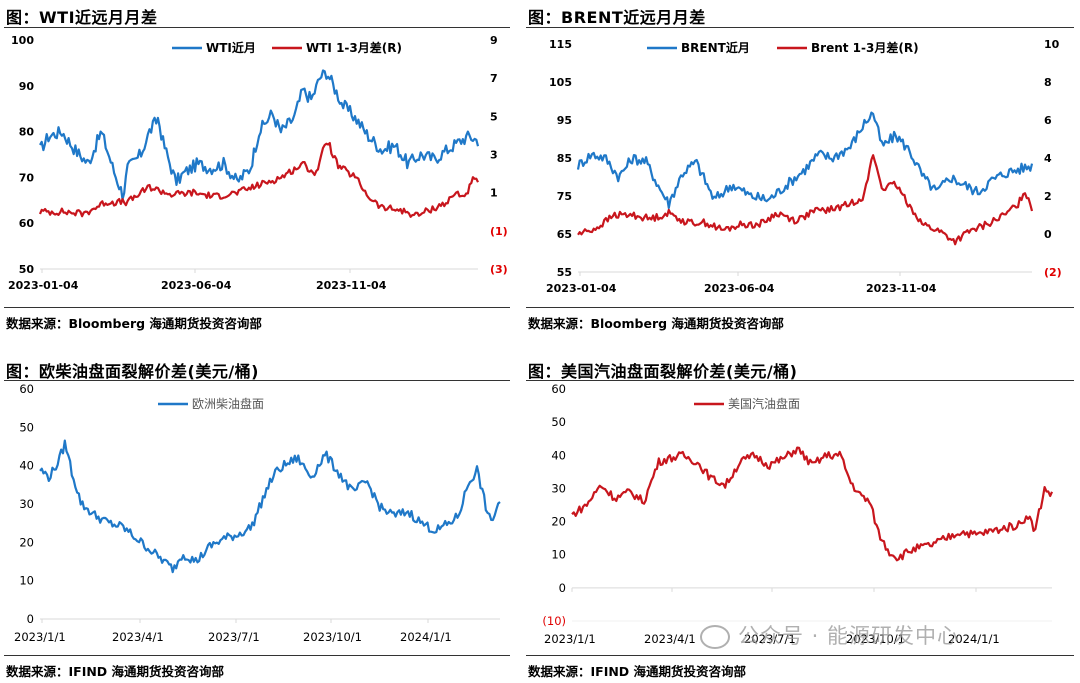 Image resolution: width=1080 pixels, height=683 pixels. What do you see at coordinates (617, 17) in the screenshot?
I see `chart-title-brent: 图：BRENT近远月月差` at bounding box center [617, 17].